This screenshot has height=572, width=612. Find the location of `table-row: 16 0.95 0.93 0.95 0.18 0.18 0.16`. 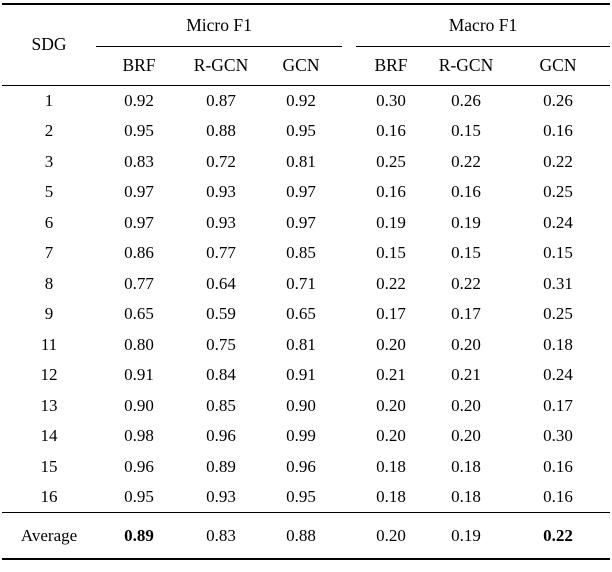

table-row: 16 0.95 0.93 0.95 0.18 0.18 0.16 is located at coordinates (306, 497).